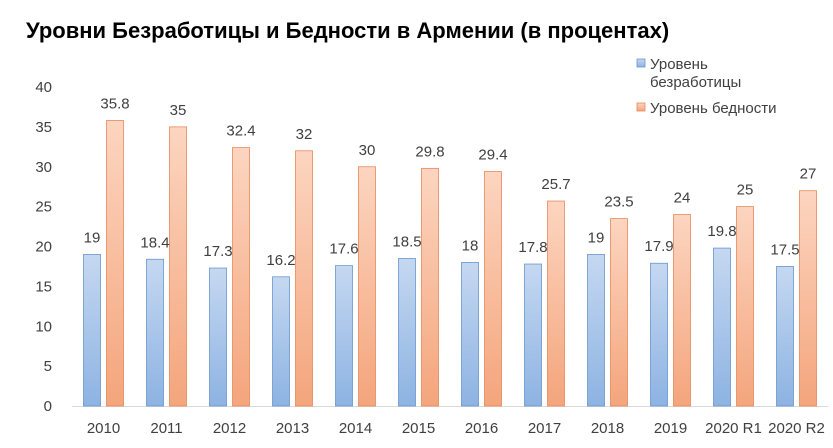  I want to click on y-tick-label: 35, so click(43, 127).